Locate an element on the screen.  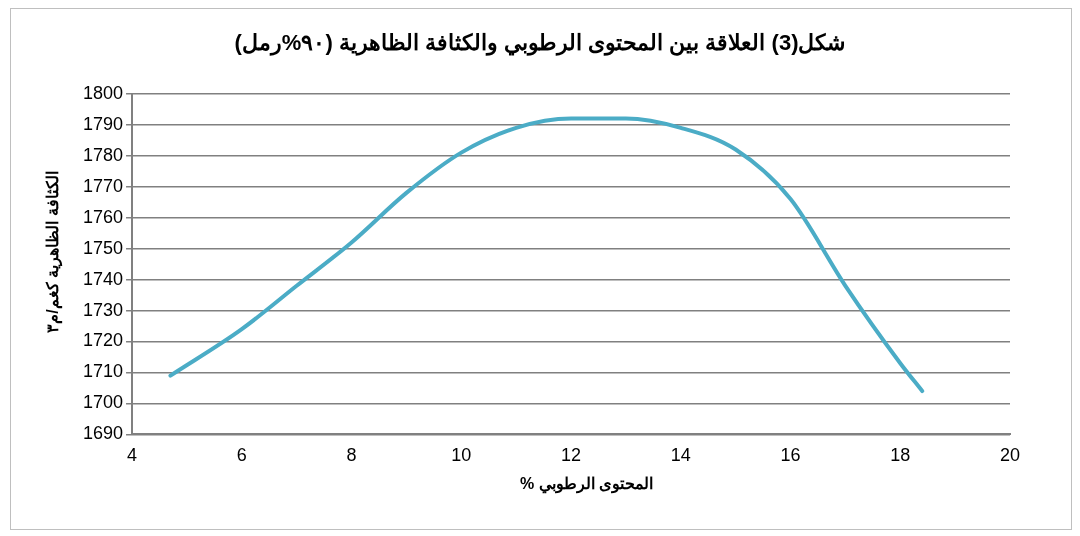
x-tick-label: 20 is located at coordinates (1010, 455).